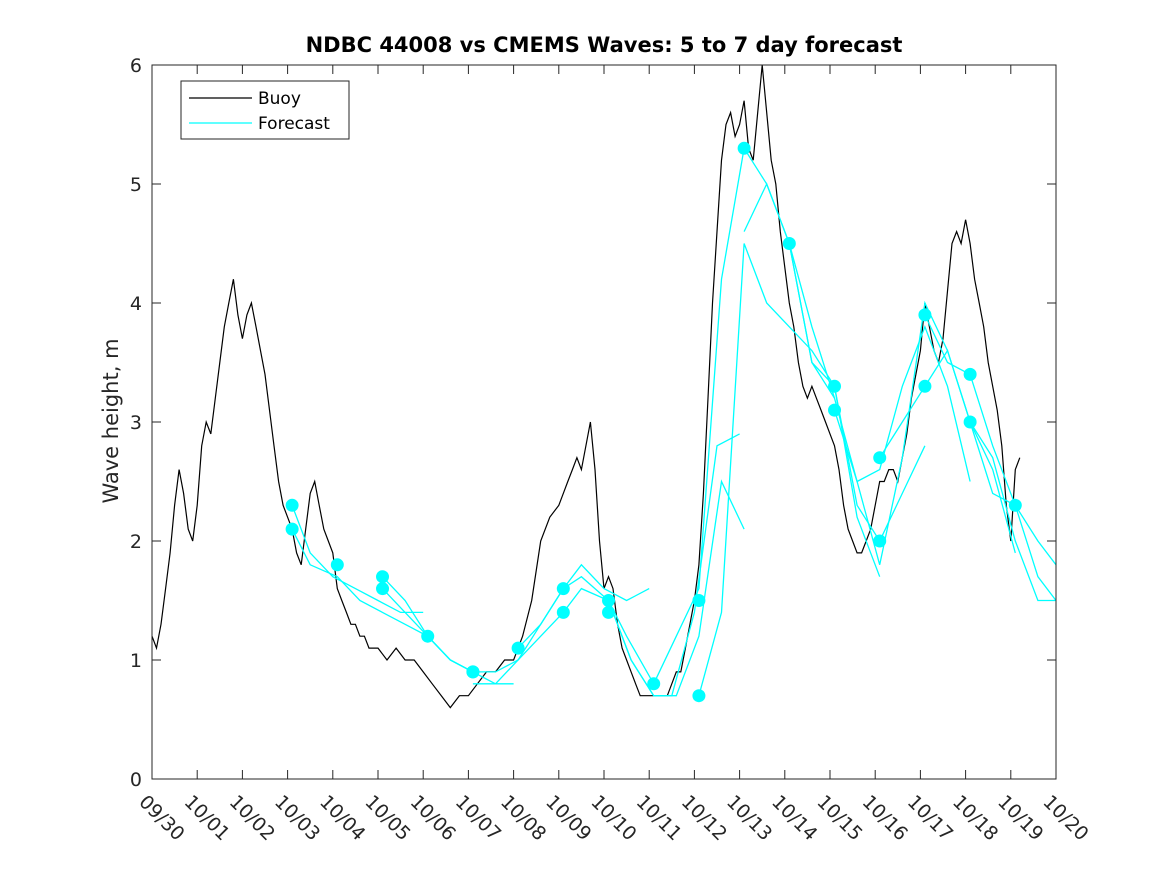 Image resolution: width=1167 pixels, height=875 pixels. What do you see at coordinates (207, 818) in the screenshot?
I see `x-tick-label: 10/01` at bounding box center [207, 818].